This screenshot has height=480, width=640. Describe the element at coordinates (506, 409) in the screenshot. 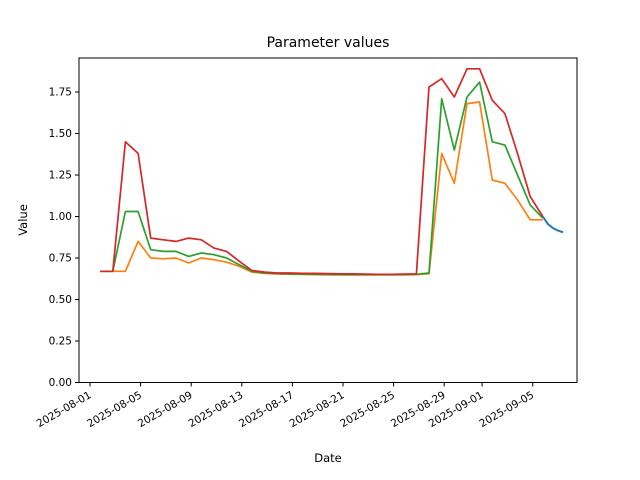

I see `x-tick-label: 2025-09-05` at that location.